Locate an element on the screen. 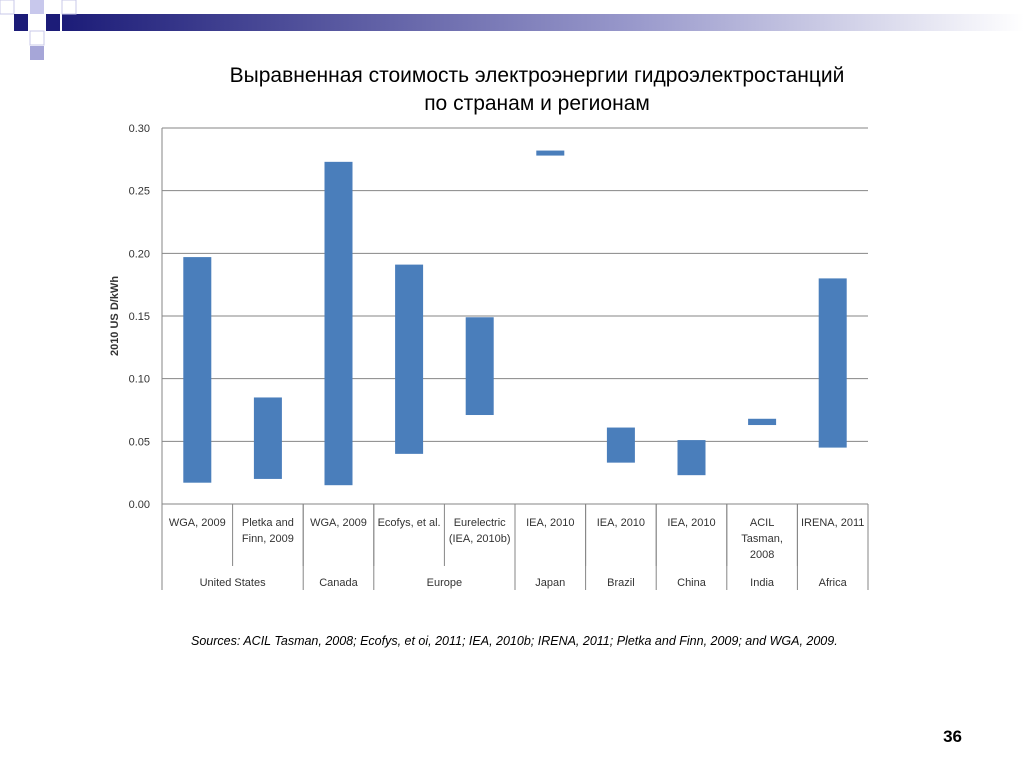 This screenshot has width=1024, height=768. category-label: Tasman, is located at coordinates (762, 539).